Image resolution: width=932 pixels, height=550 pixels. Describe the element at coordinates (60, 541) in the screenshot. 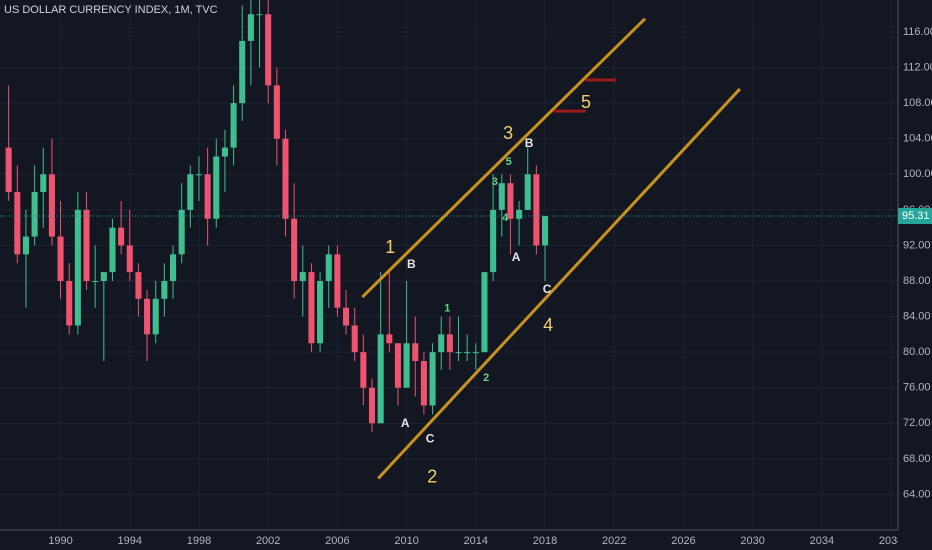

I see `x-tick-label: 1990` at that location.